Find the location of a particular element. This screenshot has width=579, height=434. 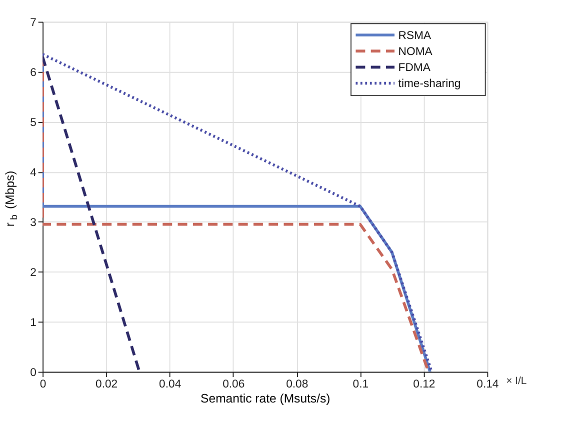

y-tick-label: 5 is located at coordinates (33, 123).